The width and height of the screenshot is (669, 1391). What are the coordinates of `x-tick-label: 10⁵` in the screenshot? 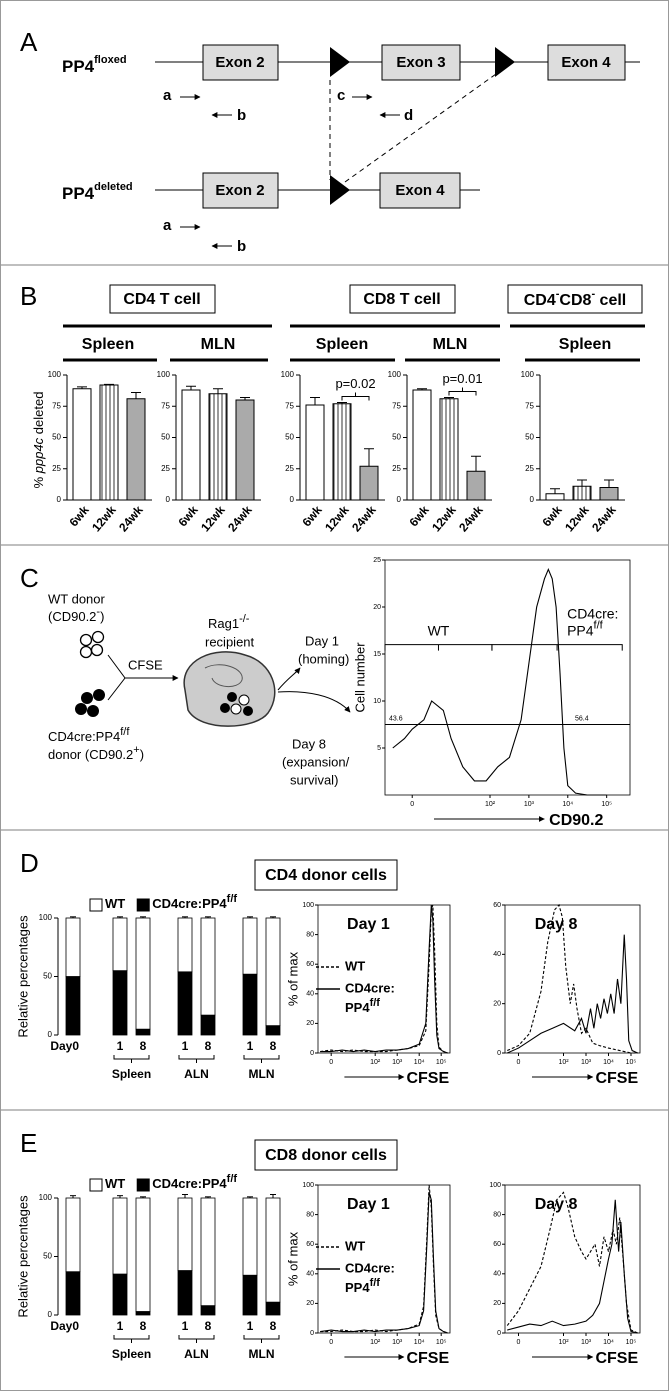 It's located at (631, 1062).